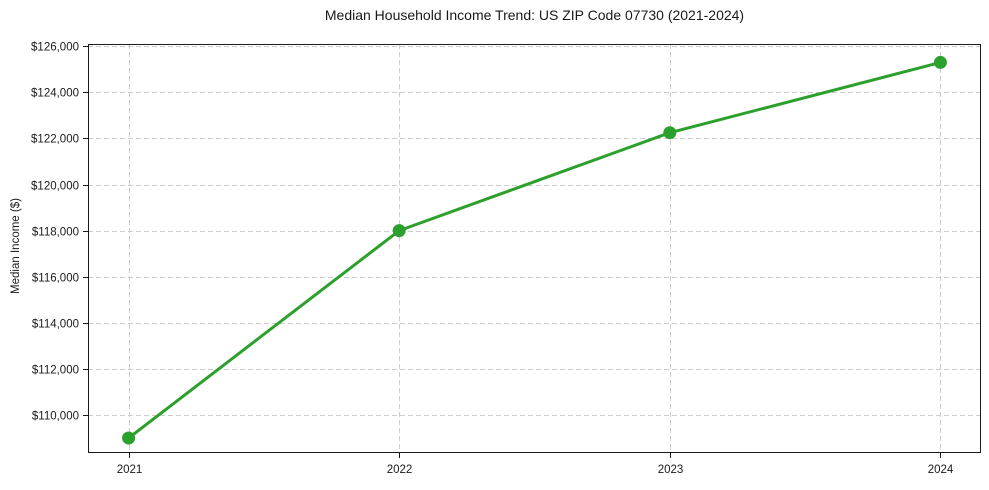 The image size is (989, 490). Describe the element at coordinates (400, 470) in the screenshot. I see `x-tick-label: 2022` at that location.